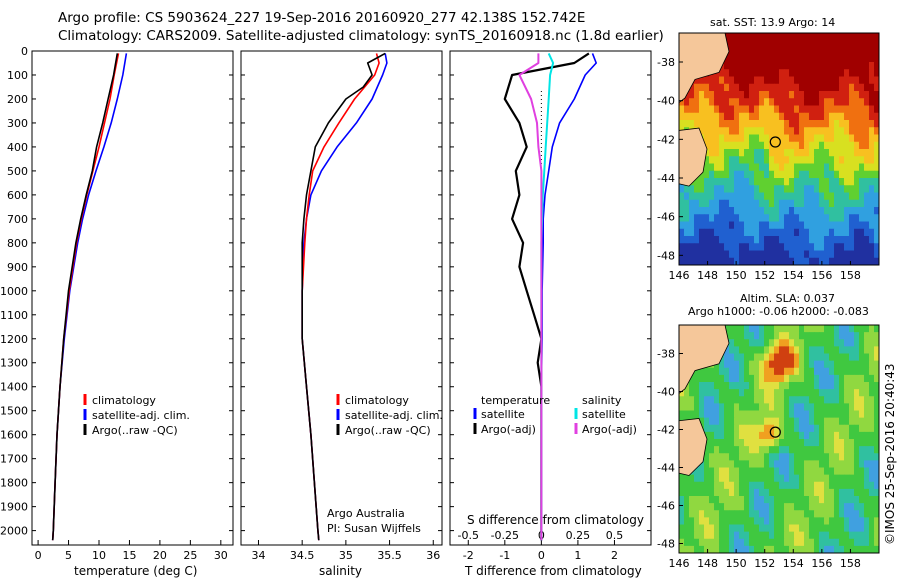 This screenshot has width=900, height=580. Describe the element at coordinates (160, 555) in the screenshot. I see `temperature-tick-label: 20` at that location.